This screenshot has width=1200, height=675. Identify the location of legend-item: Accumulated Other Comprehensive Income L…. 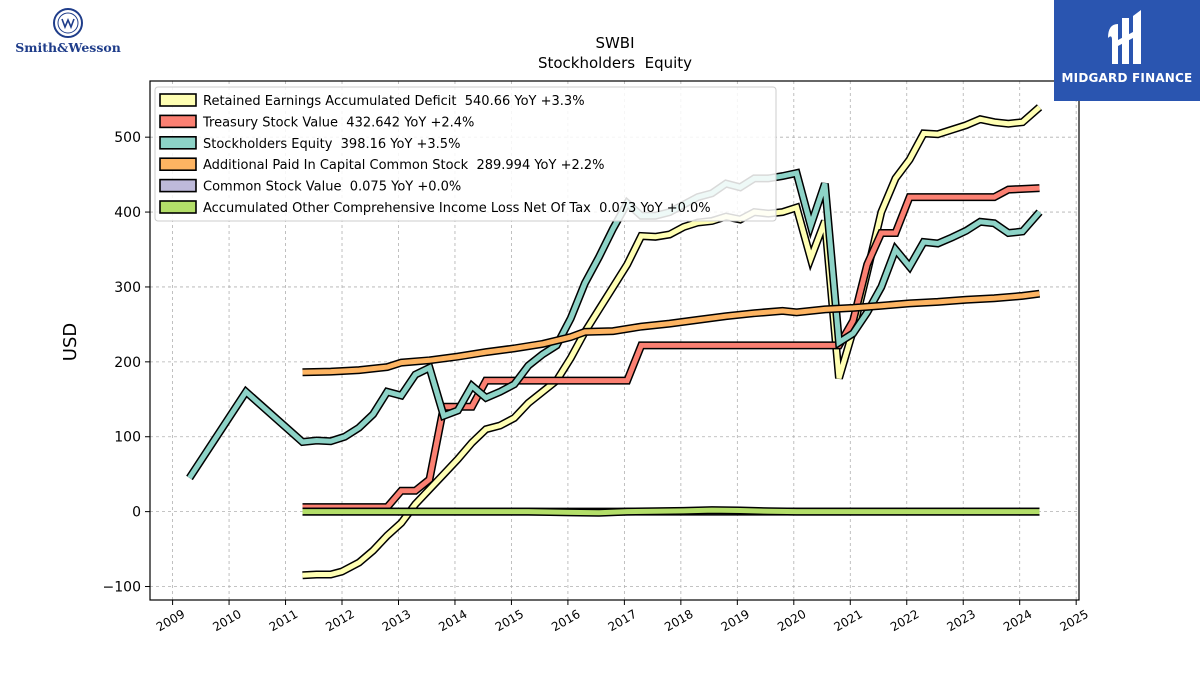
(435, 208).